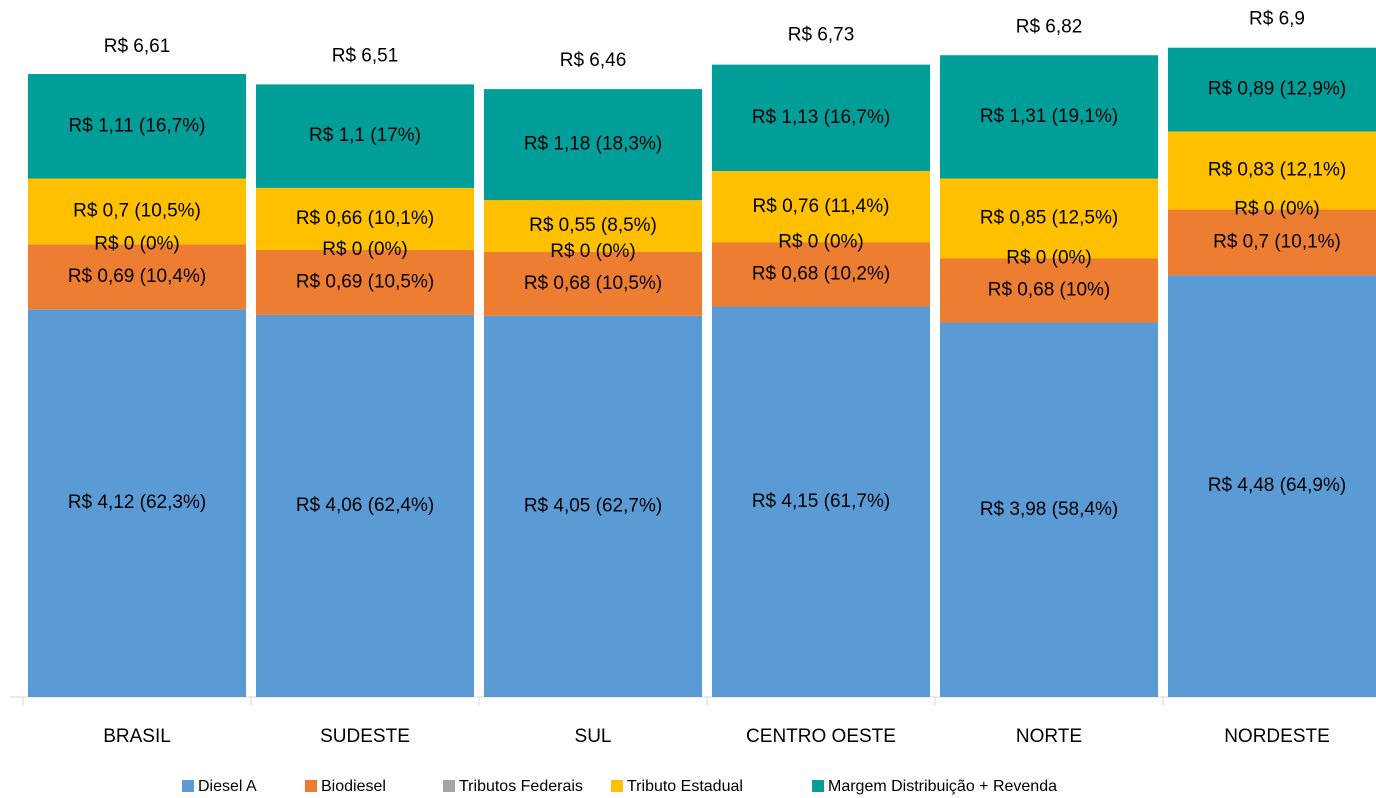 This screenshot has width=1376, height=798. I want to click on data-label: R$ 4,48 (64,9%), so click(1277, 485).